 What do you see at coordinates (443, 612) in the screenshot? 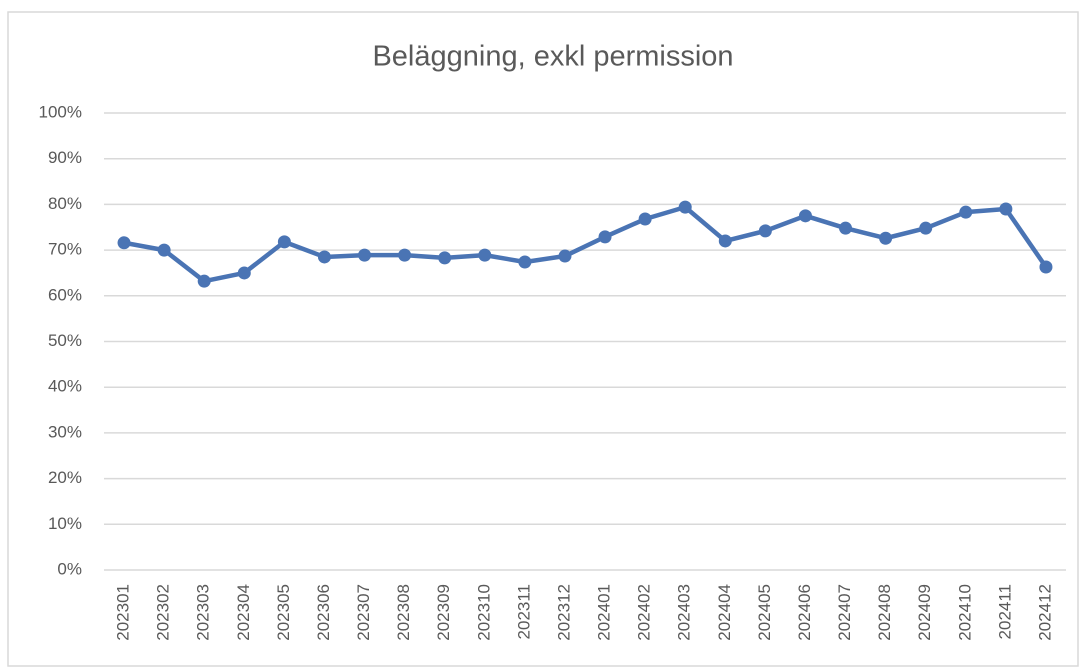
I see `x-tick-label: 202309` at bounding box center [443, 612].